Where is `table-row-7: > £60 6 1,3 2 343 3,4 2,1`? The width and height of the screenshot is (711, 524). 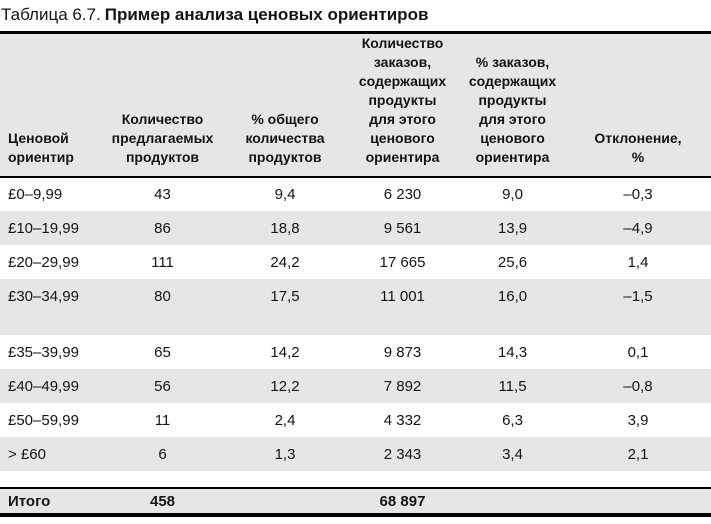 table-row-7: > £60 6 1,3 2 343 3,4 2,1 is located at coordinates (355, 454).